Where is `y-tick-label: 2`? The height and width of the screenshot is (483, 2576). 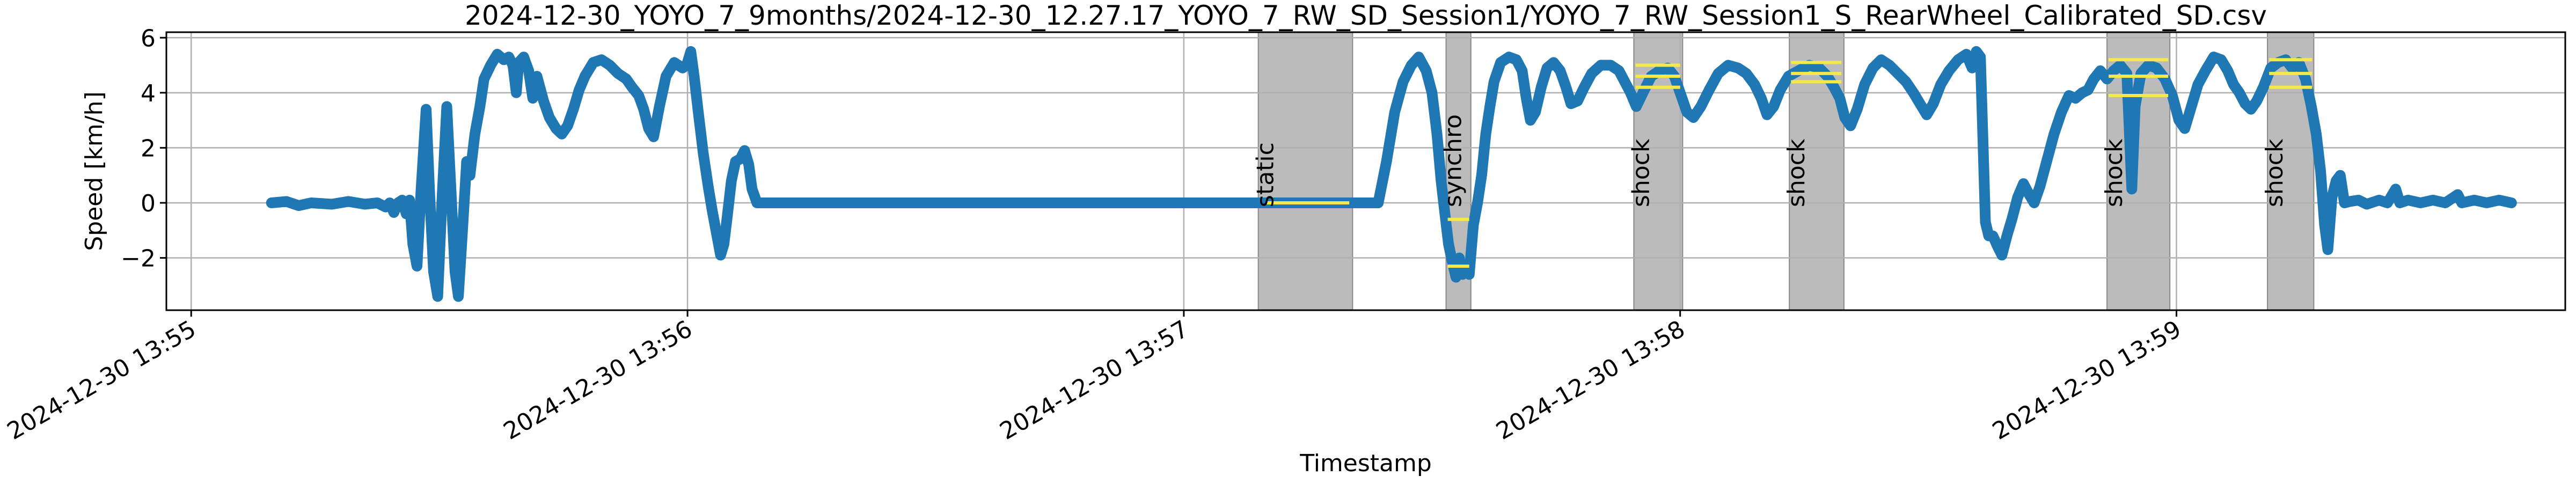 y-tick-label: 2 is located at coordinates (148, 148).